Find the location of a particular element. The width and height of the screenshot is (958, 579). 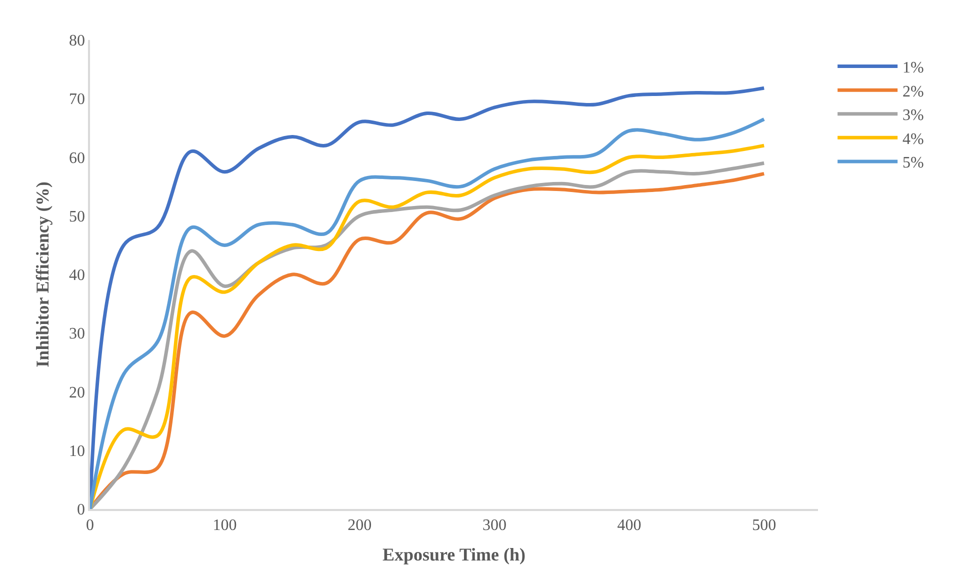

x-tick-label: 200 is located at coordinates (360, 525).